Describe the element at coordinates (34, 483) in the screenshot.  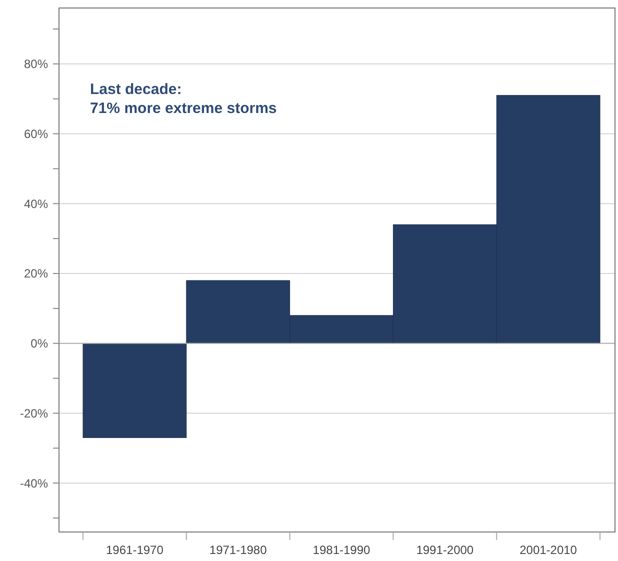
I see `y-tick-label: -40%` at that location.